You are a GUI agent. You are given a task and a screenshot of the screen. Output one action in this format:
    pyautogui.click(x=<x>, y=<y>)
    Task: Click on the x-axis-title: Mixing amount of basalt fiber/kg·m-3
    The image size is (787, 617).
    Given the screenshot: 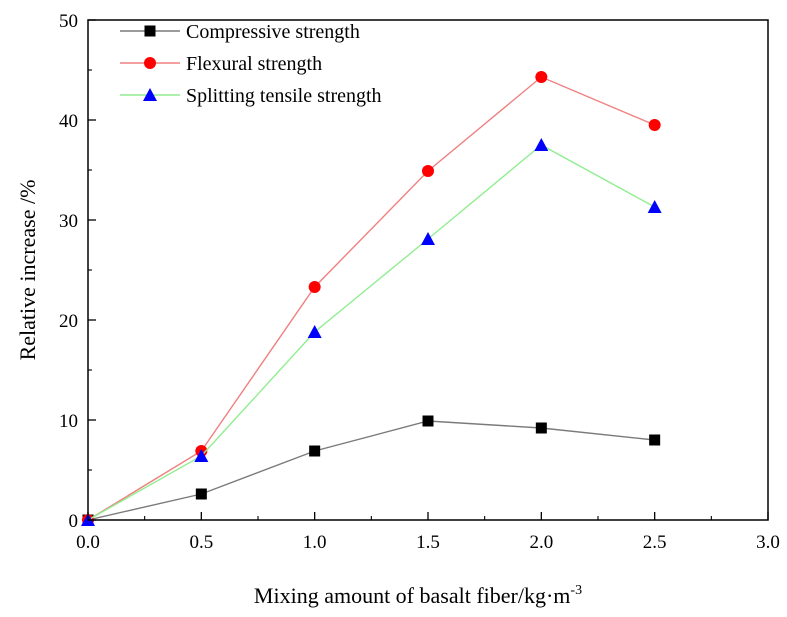 What is the action you would take?
    pyautogui.click(x=418, y=595)
    